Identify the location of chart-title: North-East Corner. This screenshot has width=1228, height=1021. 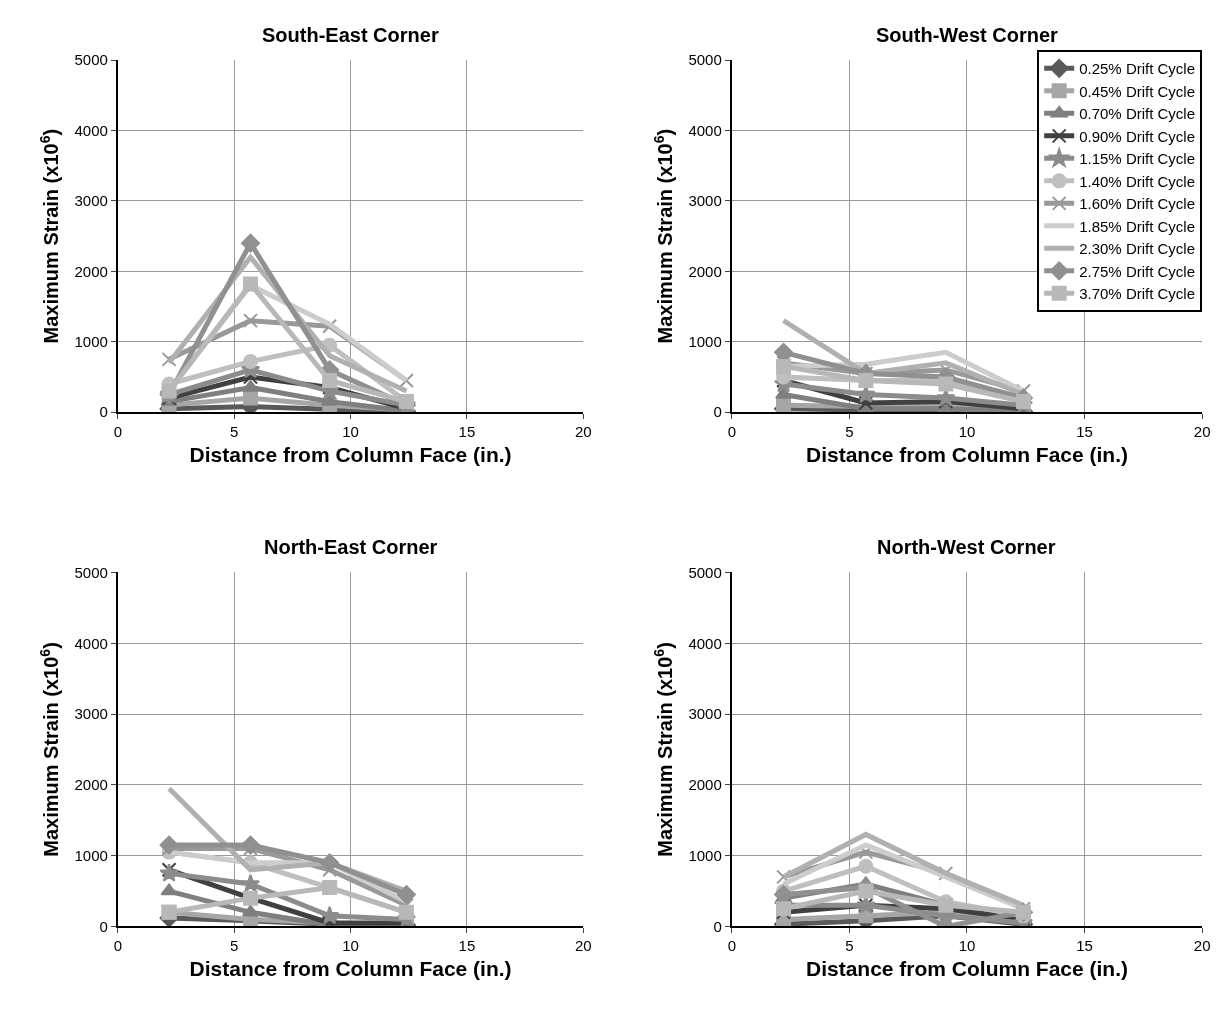
(351, 547).